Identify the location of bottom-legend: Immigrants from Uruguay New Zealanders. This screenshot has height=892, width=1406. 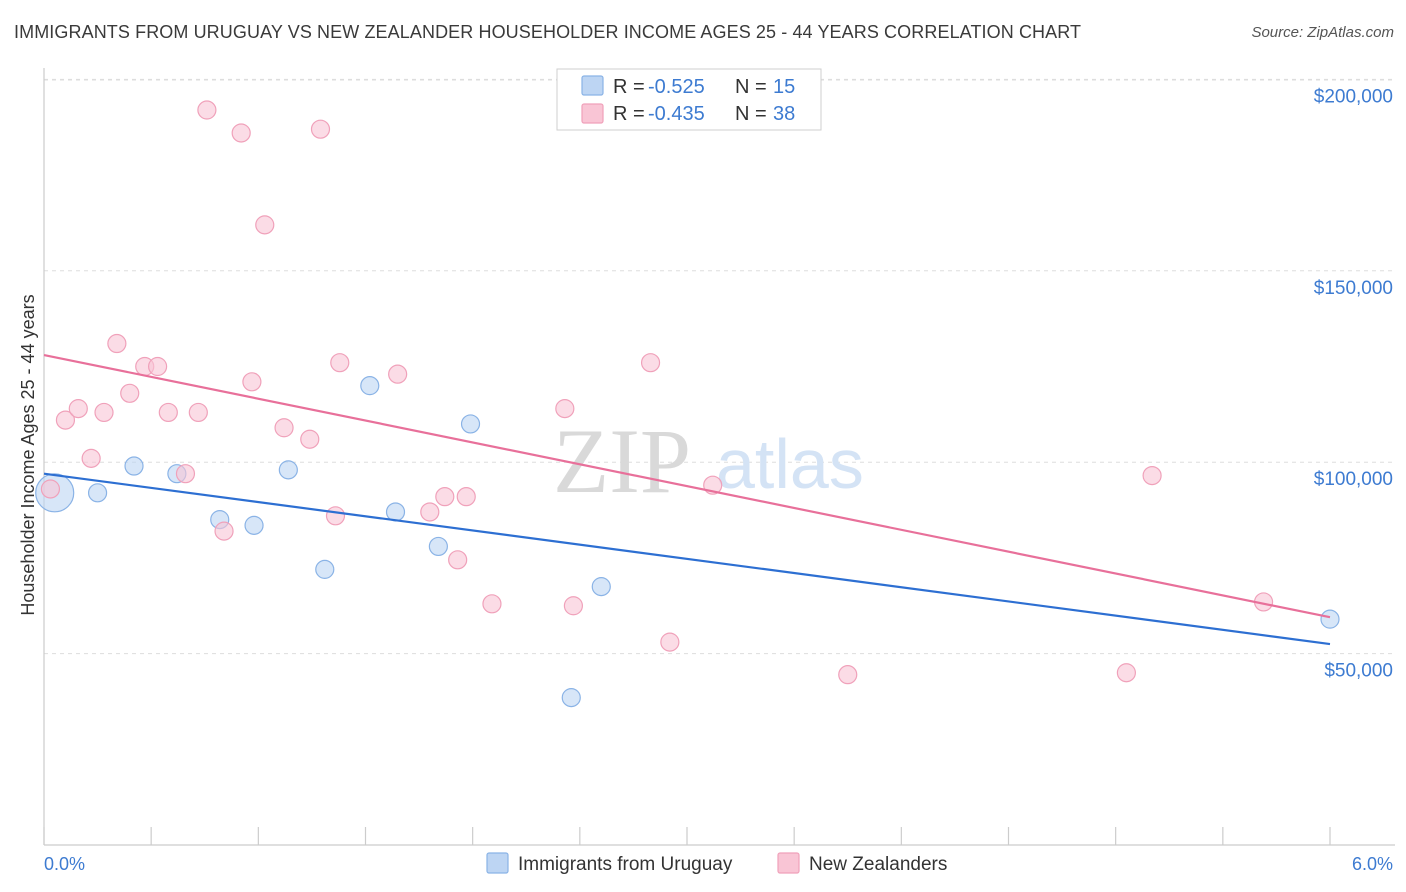
(716, 863).